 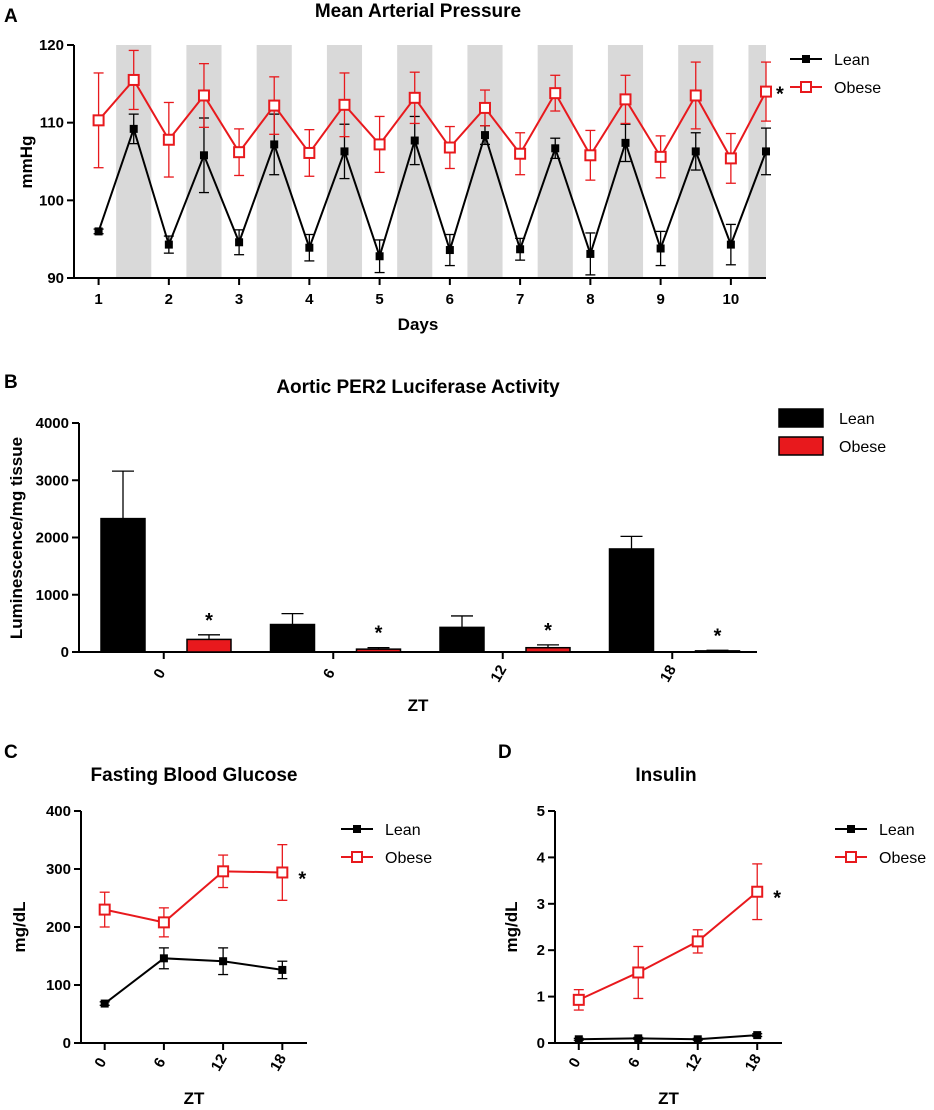 I want to click on y-tick-label-a: 90, so click(x=55, y=278).